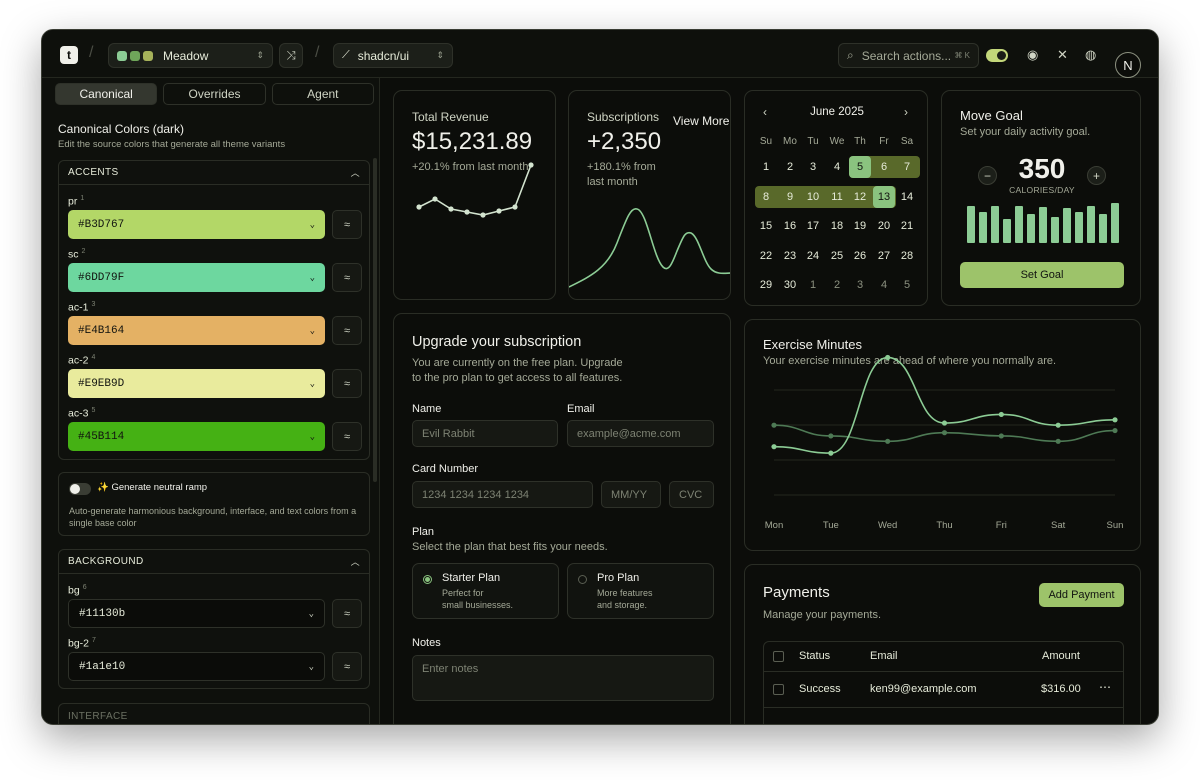 This screenshot has height=780, width=1200. Describe the element at coordinates (122, 55) in the screenshot. I see `theme-color-dot` at that location.